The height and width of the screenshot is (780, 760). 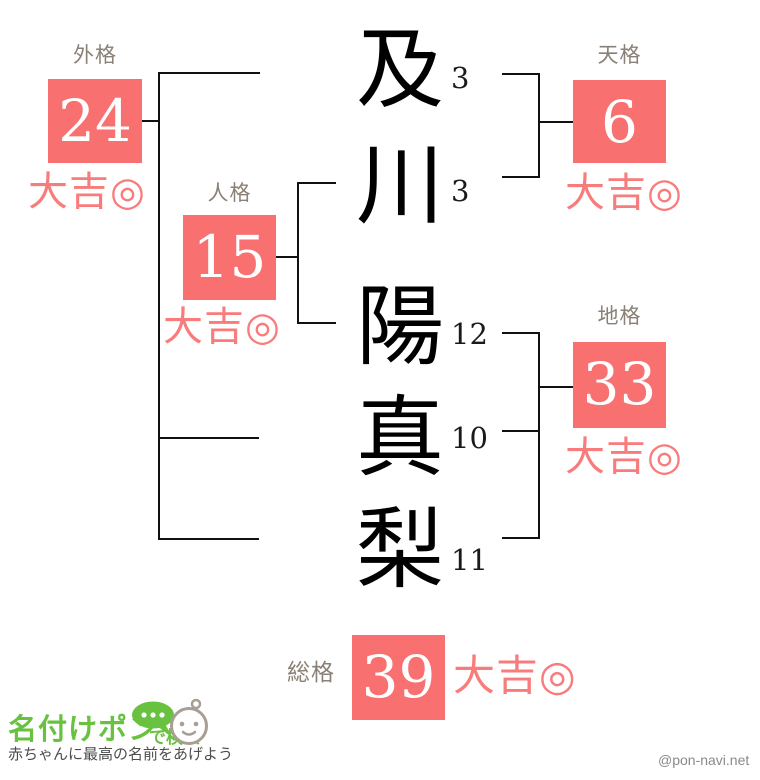 I want to click on stroke-count-5: 11, so click(x=469, y=560).